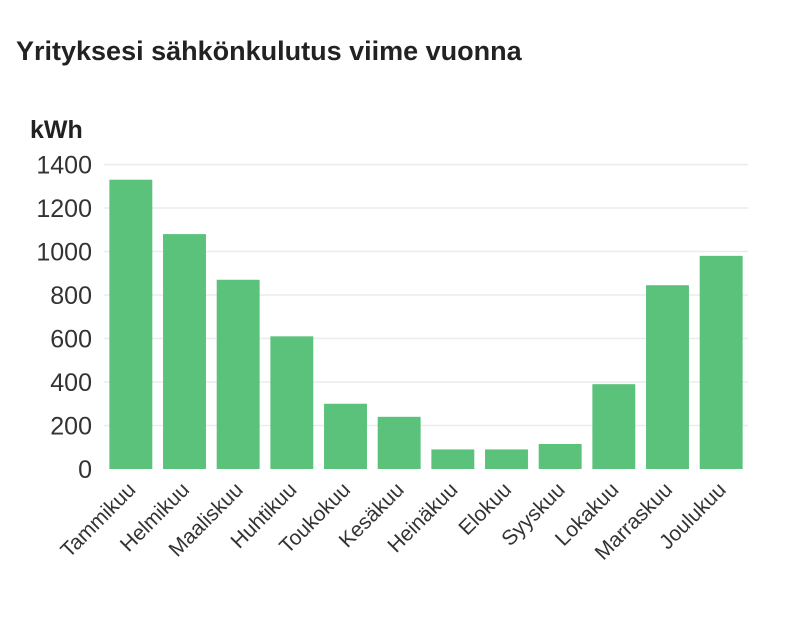 This screenshot has height=620, width=801. Describe the element at coordinates (399, 442) in the screenshot. I see `bar-kesäkuu` at that location.